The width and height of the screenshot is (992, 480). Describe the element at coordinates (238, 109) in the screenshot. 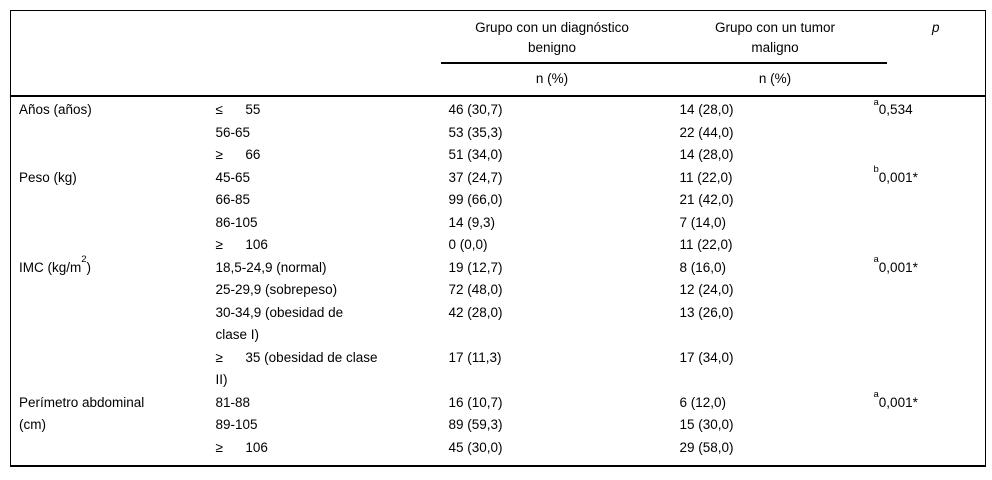

I see `category-cell: ≤ 55` at that location.